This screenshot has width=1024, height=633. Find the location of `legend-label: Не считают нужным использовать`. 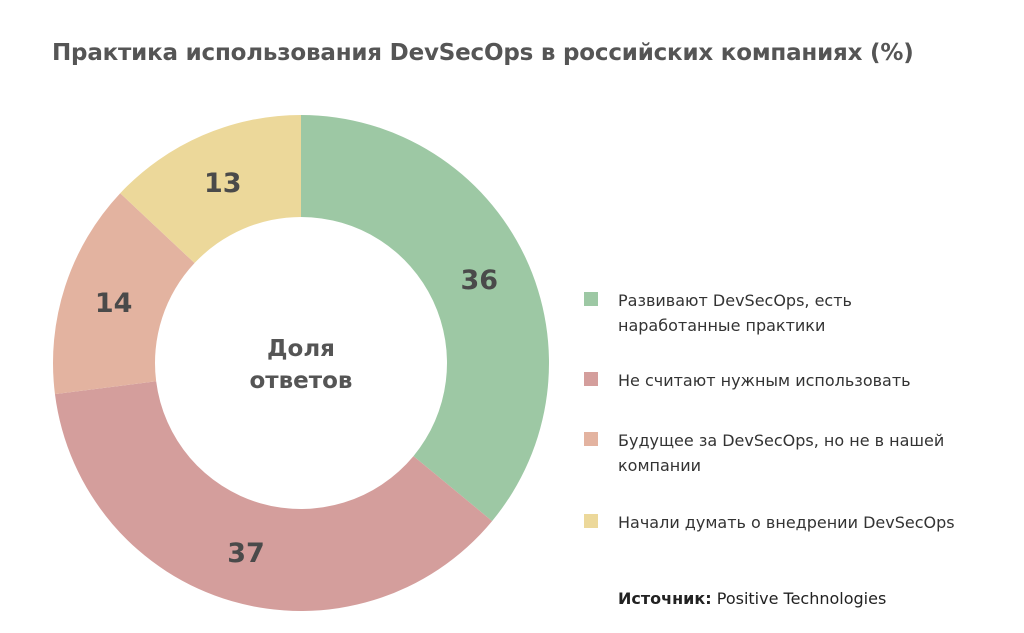

legend-label: Не считают нужным использовать is located at coordinates (764, 380).